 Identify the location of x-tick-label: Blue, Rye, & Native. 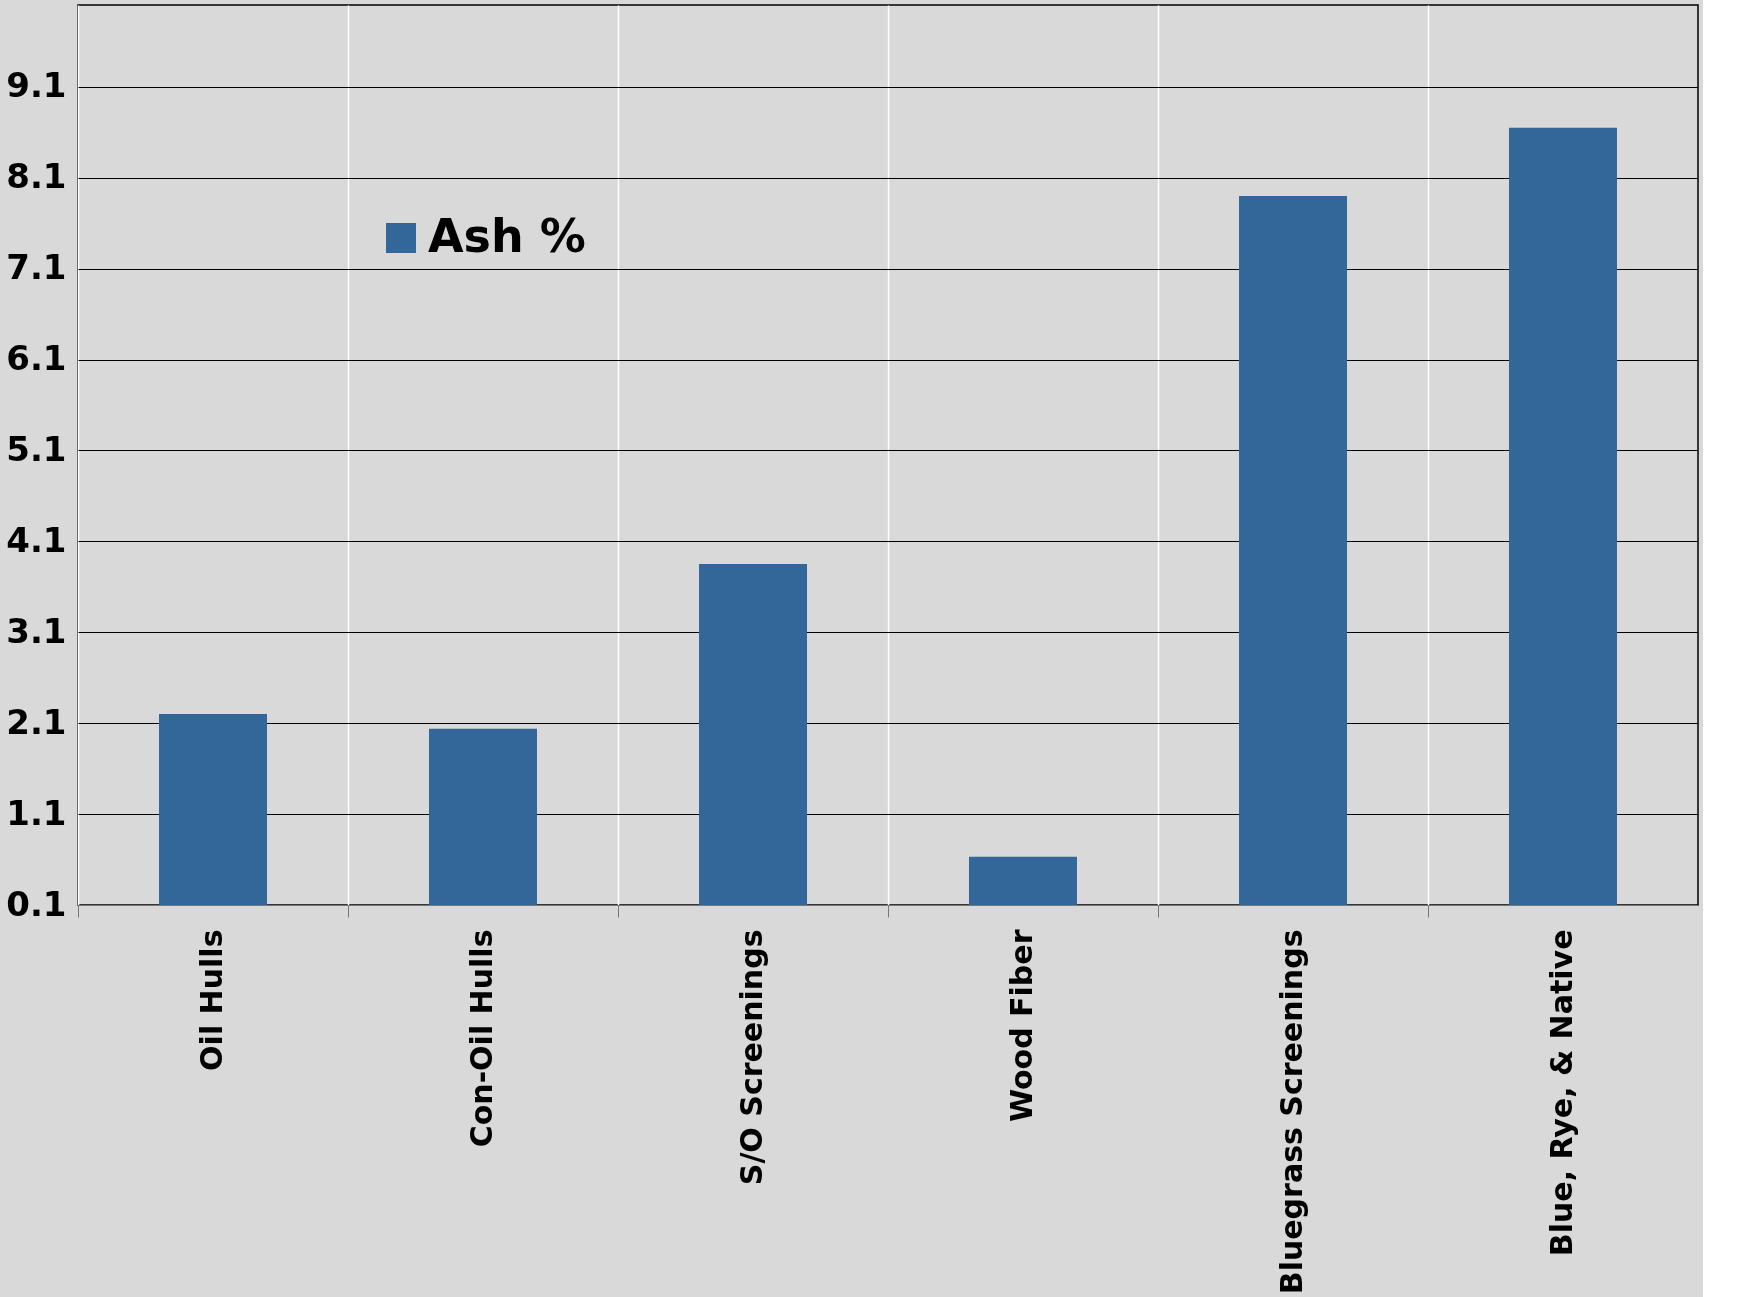
(1561, 1093).